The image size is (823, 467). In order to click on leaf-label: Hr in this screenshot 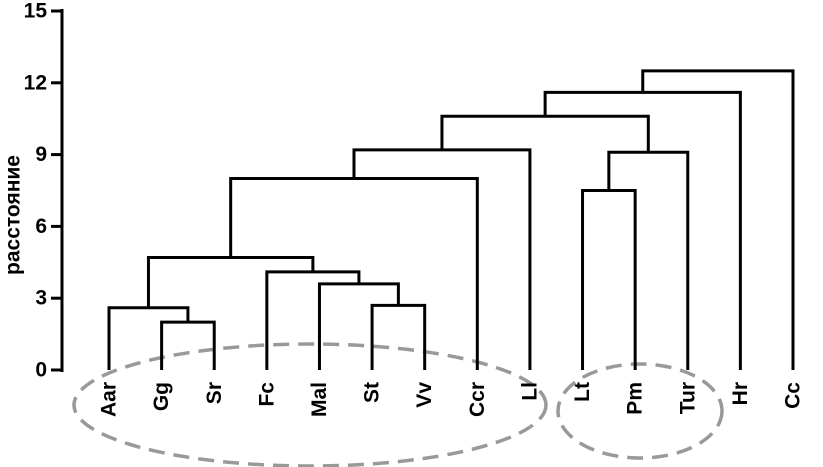, I will do `click(740, 393)`.